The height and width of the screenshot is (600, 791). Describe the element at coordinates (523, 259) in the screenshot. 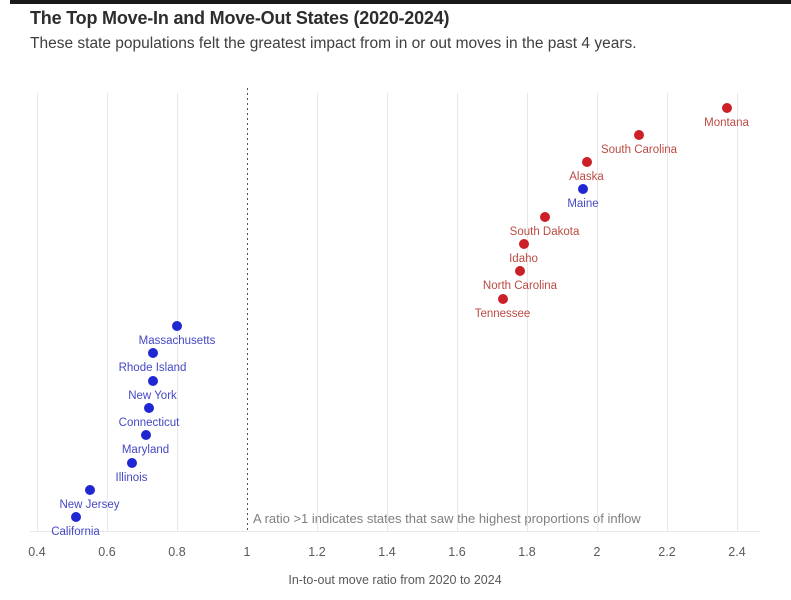

I see `state-label: Idaho` at that location.